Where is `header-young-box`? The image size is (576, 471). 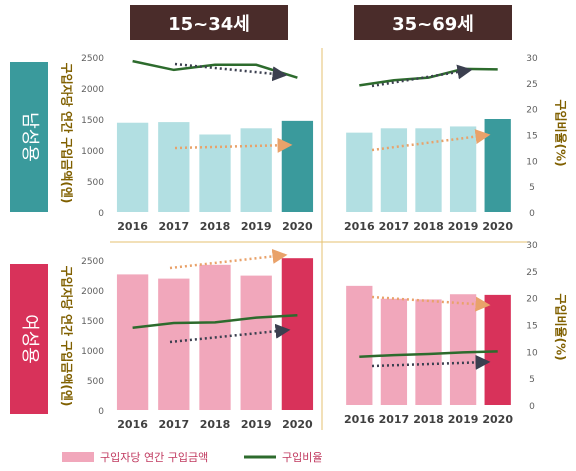
header-young-box is located at coordinates (209, 22).